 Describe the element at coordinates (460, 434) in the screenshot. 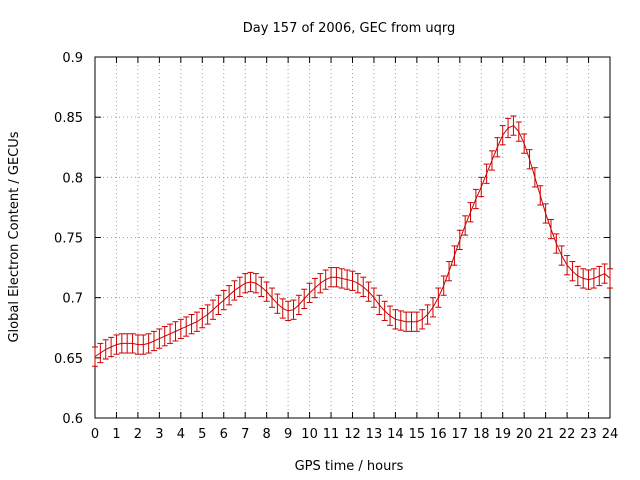

I see `x-tick-label: 17` at that location.